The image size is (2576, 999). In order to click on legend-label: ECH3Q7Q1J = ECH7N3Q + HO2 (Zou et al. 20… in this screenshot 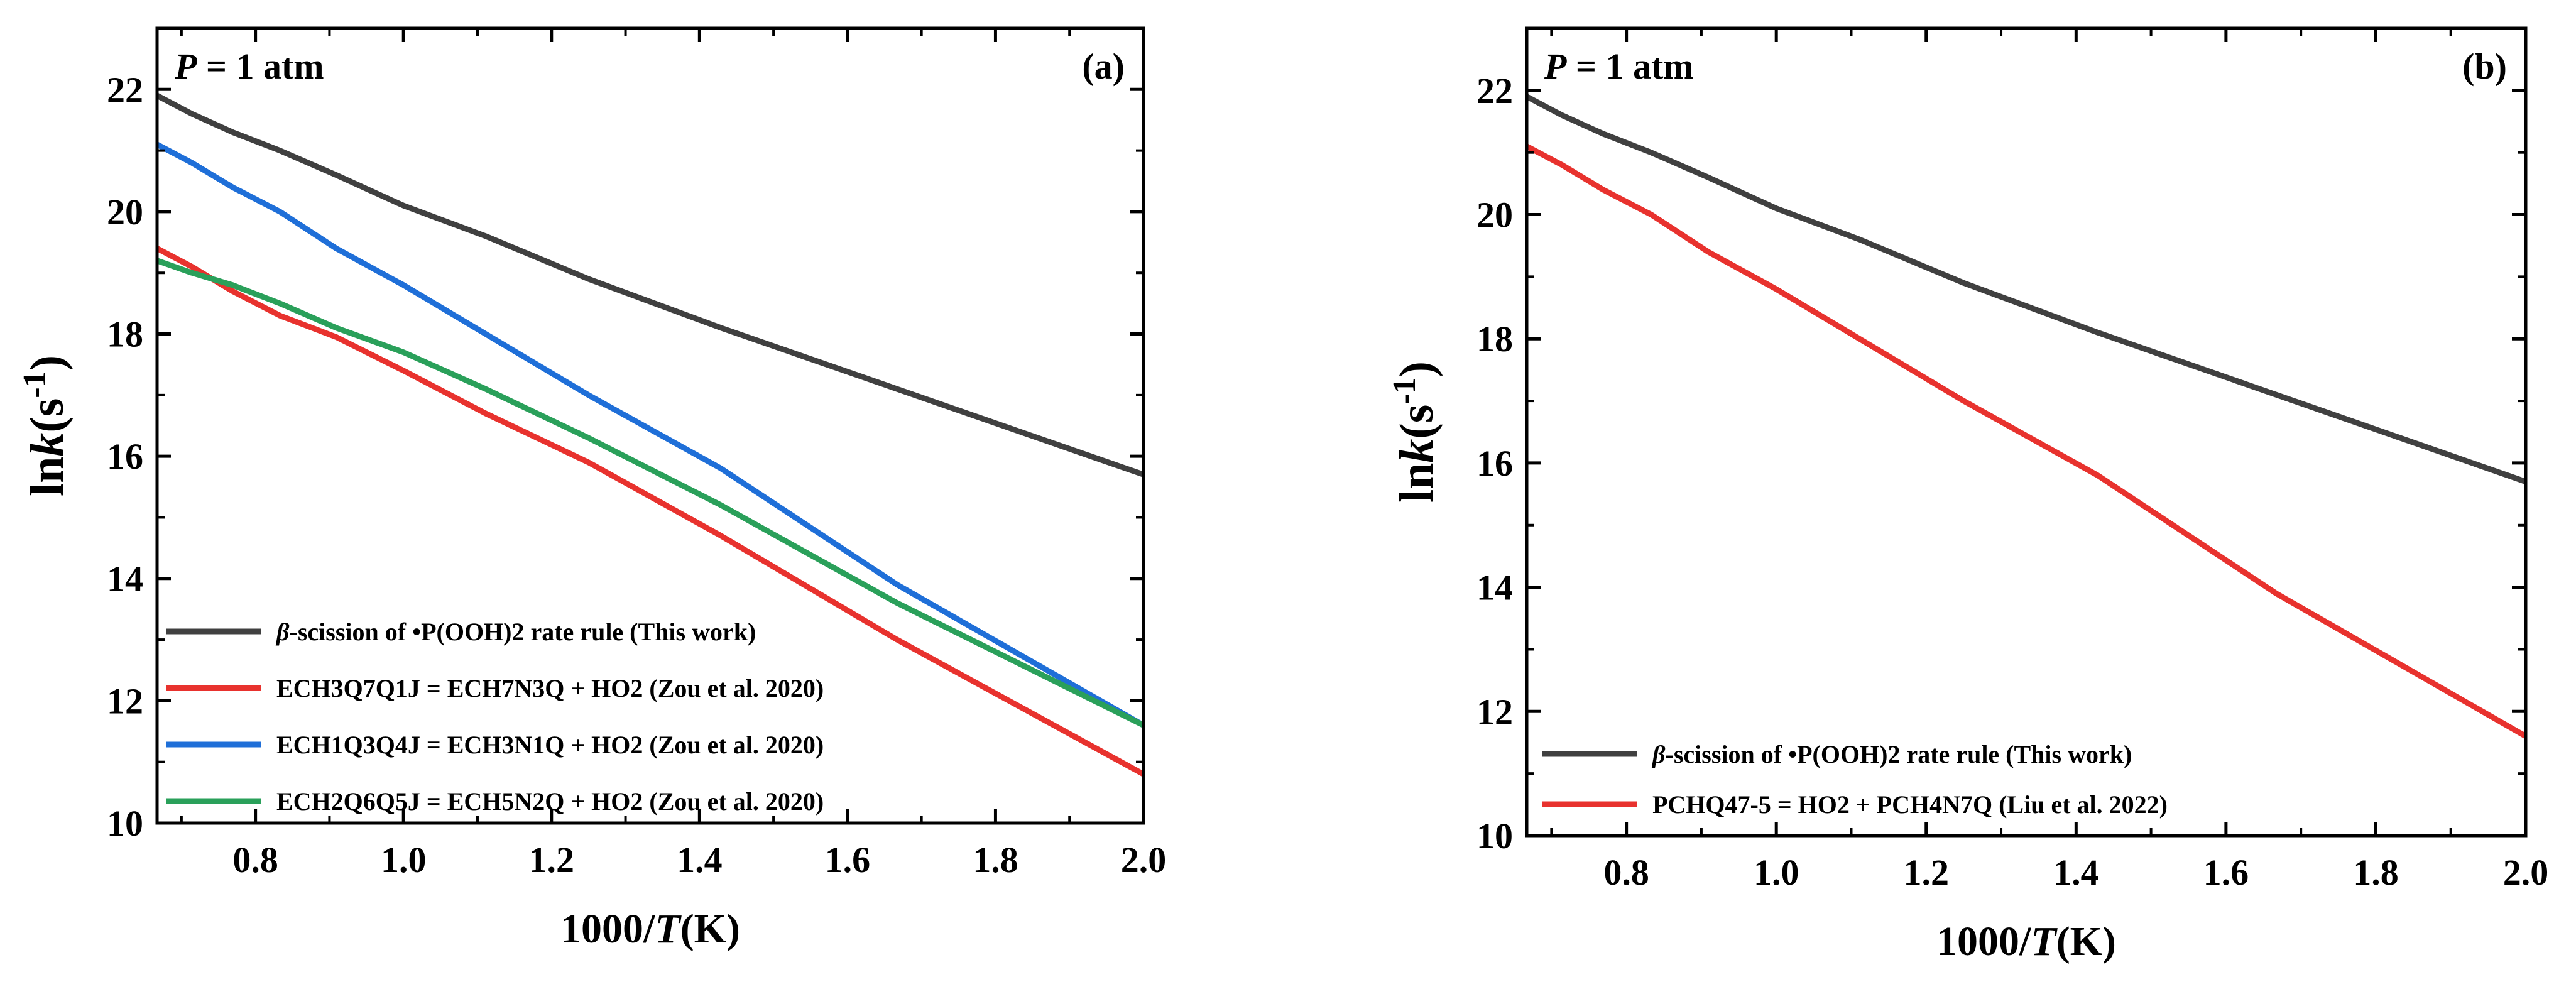, I will do `click(550, 688)`.